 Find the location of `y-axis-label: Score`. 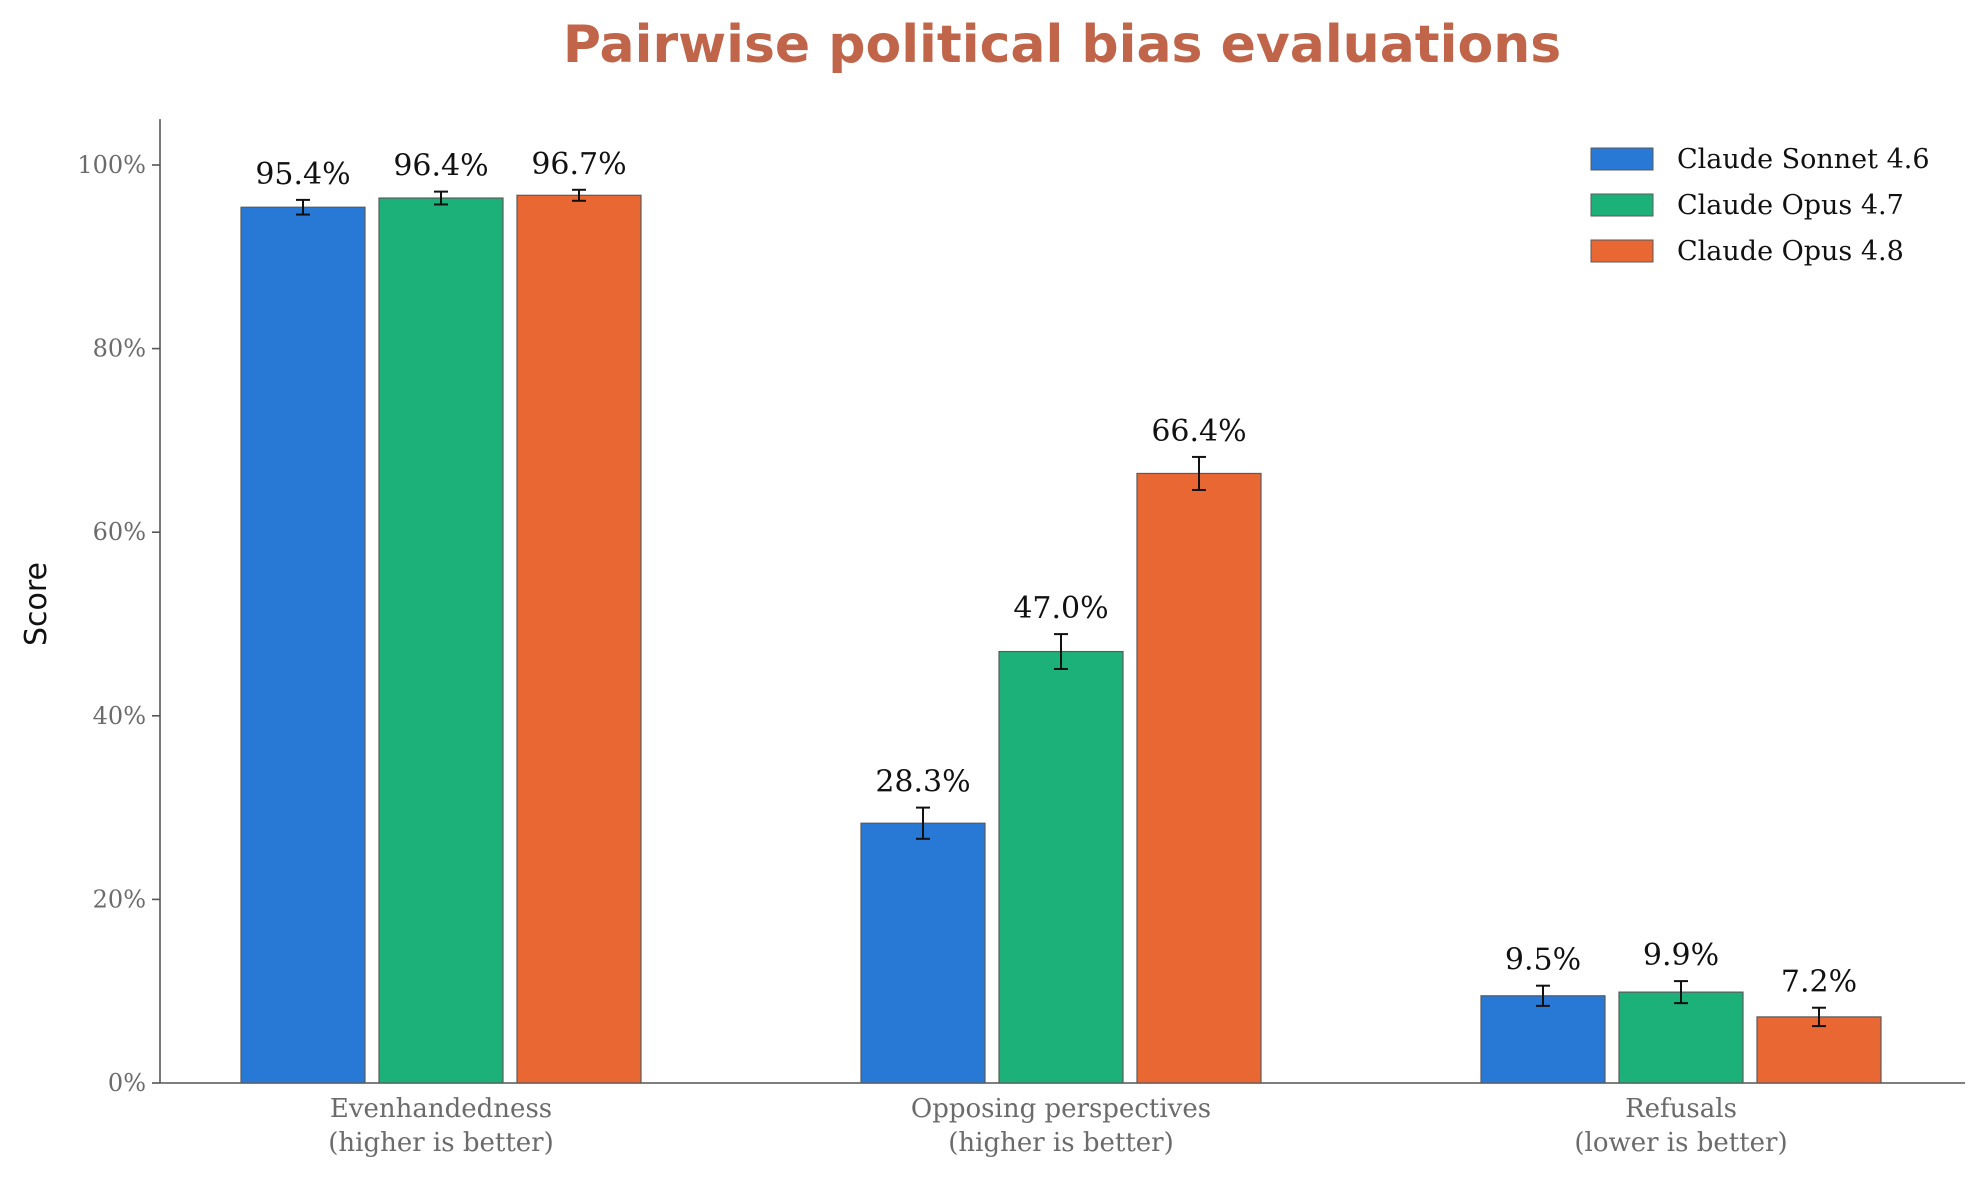

y-axis-label: Score is located at coordinates (36, 604).